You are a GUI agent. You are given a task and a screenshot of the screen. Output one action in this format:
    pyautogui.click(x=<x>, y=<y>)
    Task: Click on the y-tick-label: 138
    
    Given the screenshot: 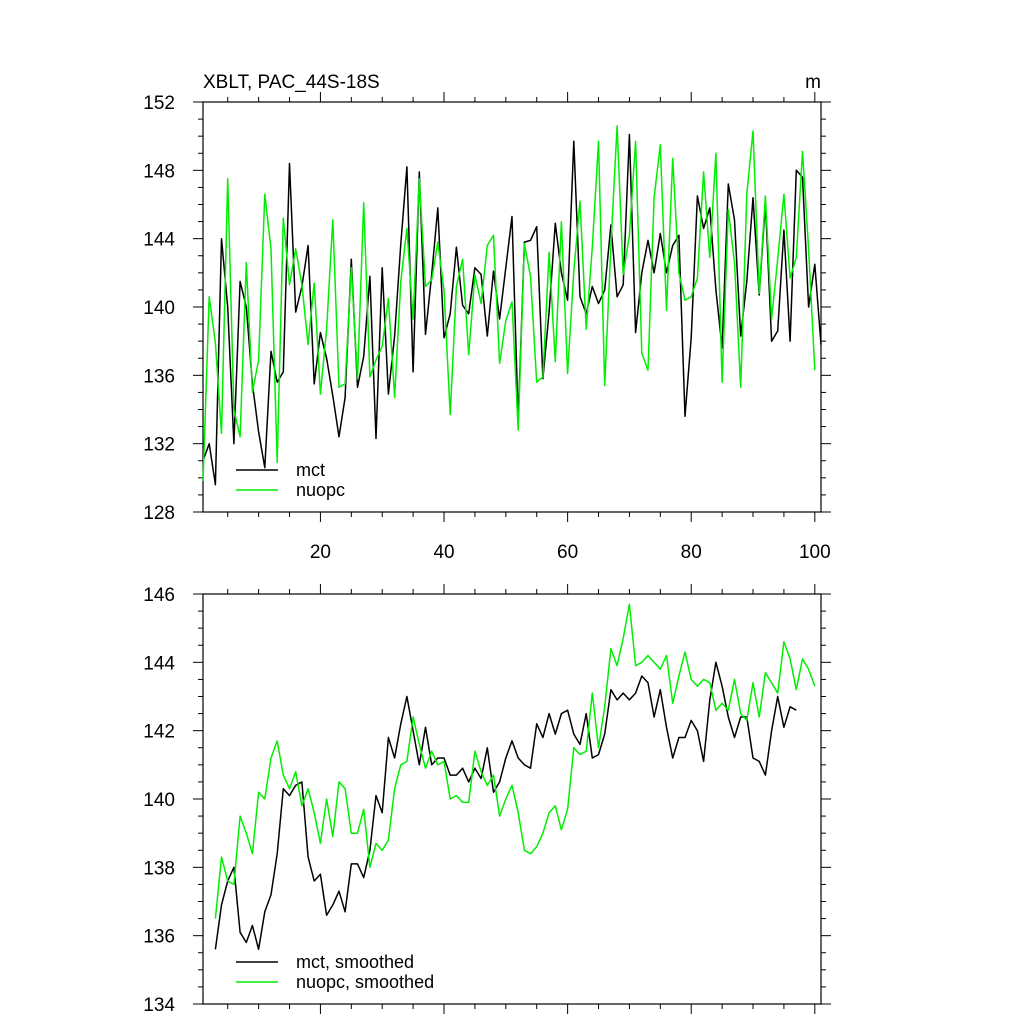 What is the action you would take?
    pyautogui.click(x=159, y=868)
    